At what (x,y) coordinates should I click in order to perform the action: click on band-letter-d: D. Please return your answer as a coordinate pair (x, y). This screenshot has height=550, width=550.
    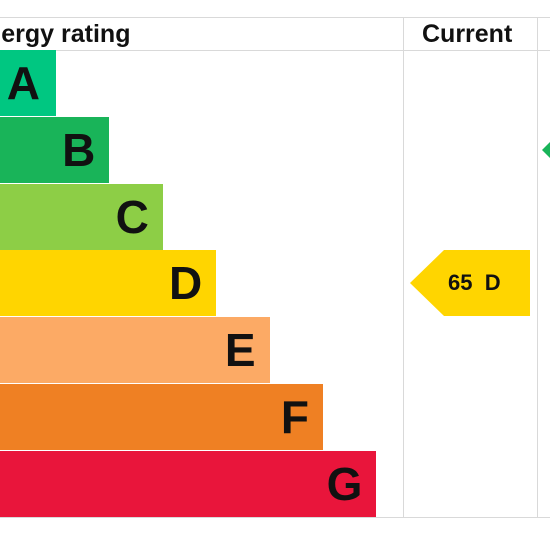
    Looking at the image, I should click on (185, 283).